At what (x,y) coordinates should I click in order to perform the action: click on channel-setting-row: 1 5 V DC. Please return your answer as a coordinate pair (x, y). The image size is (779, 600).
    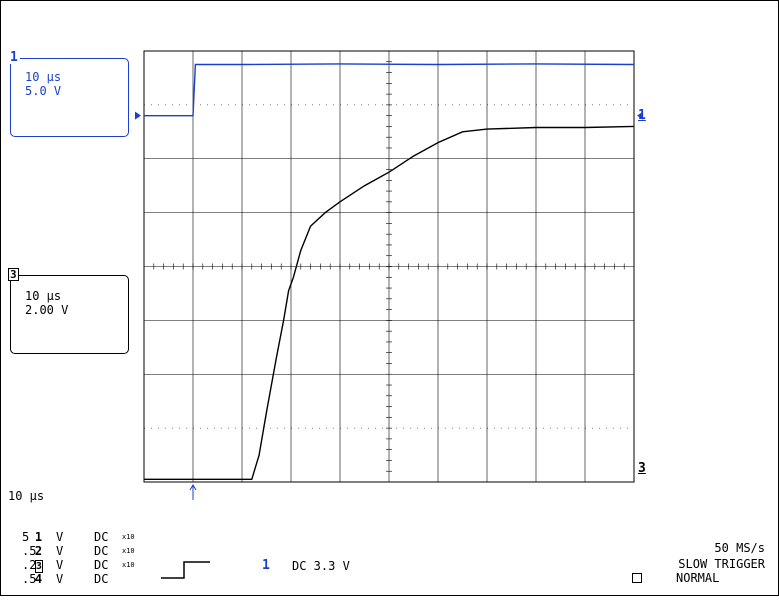
    Looking at the image, I should click on (57, 537).